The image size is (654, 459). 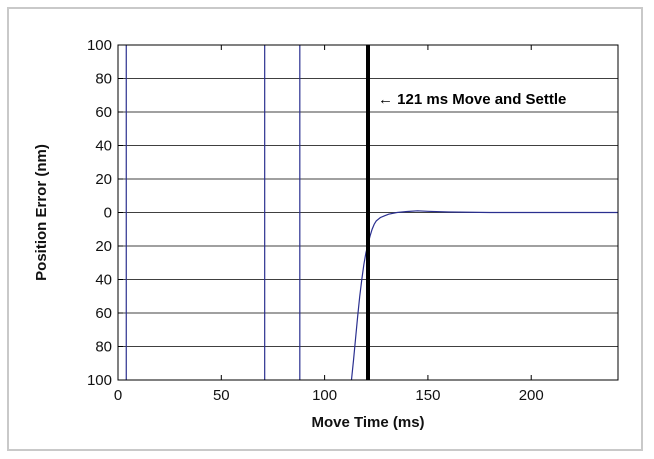 I want to click on y-axis-label: Position Error (nm), so click(x=41, y=212).